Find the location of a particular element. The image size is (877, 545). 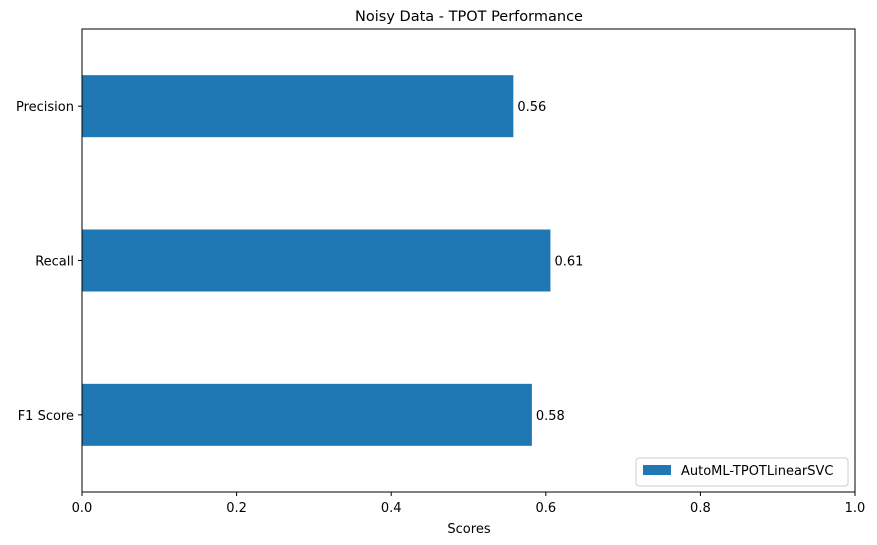

x-axis-ticks: 0.0 0.2 0.4 0.6 0.8 1.0 is located at coordinates (469, 504).